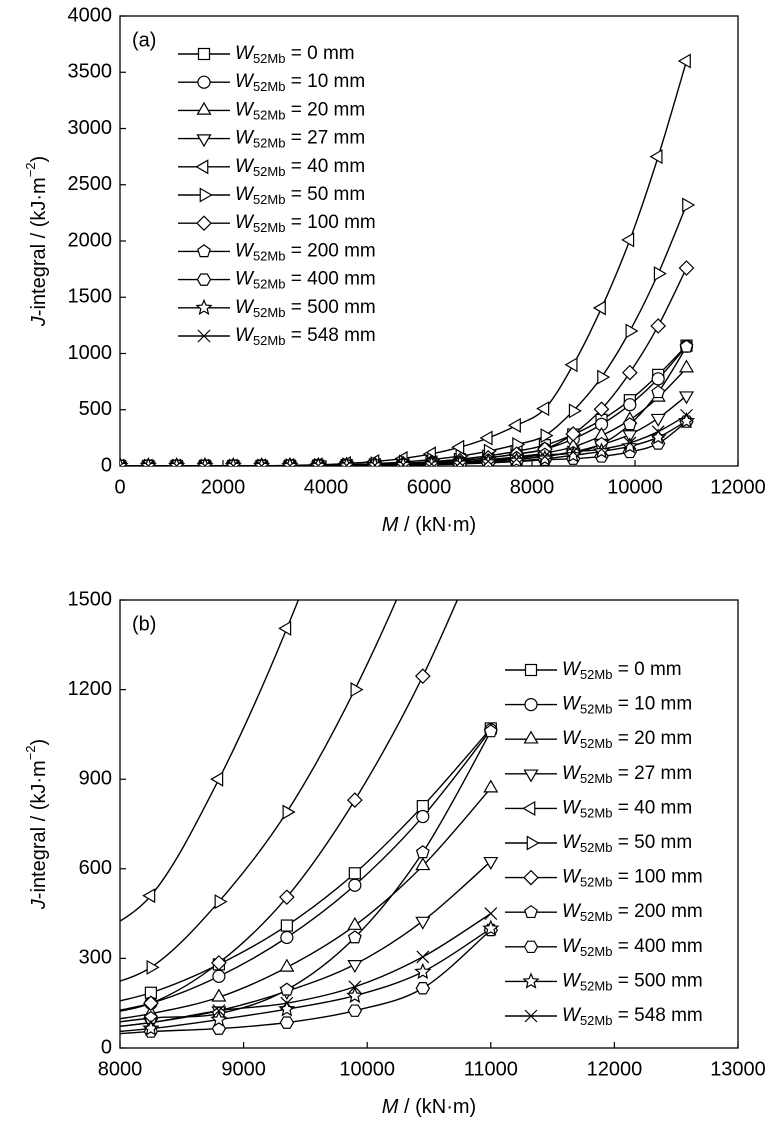  What do you see at coordinates (90, 184) in the screenshot?
I see `y-tick-label: 2500` at bounding box center [90, 184].